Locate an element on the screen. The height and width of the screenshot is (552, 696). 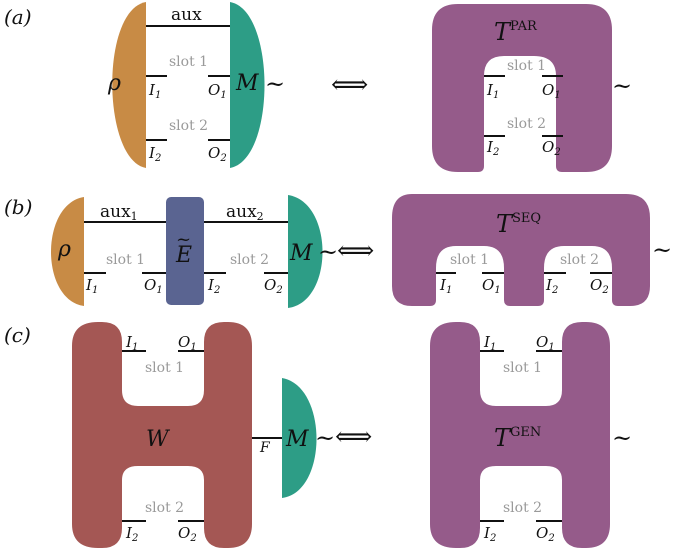
slot1-label-c-right: slot 1 is located at coordinates (522, 368).